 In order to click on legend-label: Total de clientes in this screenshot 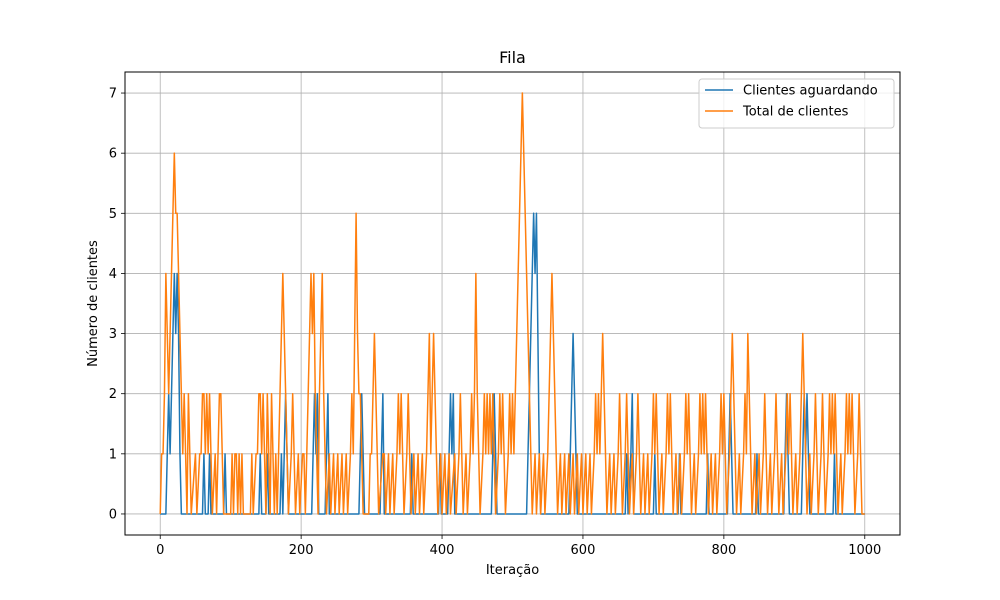, I will do `click(795, 112)`.